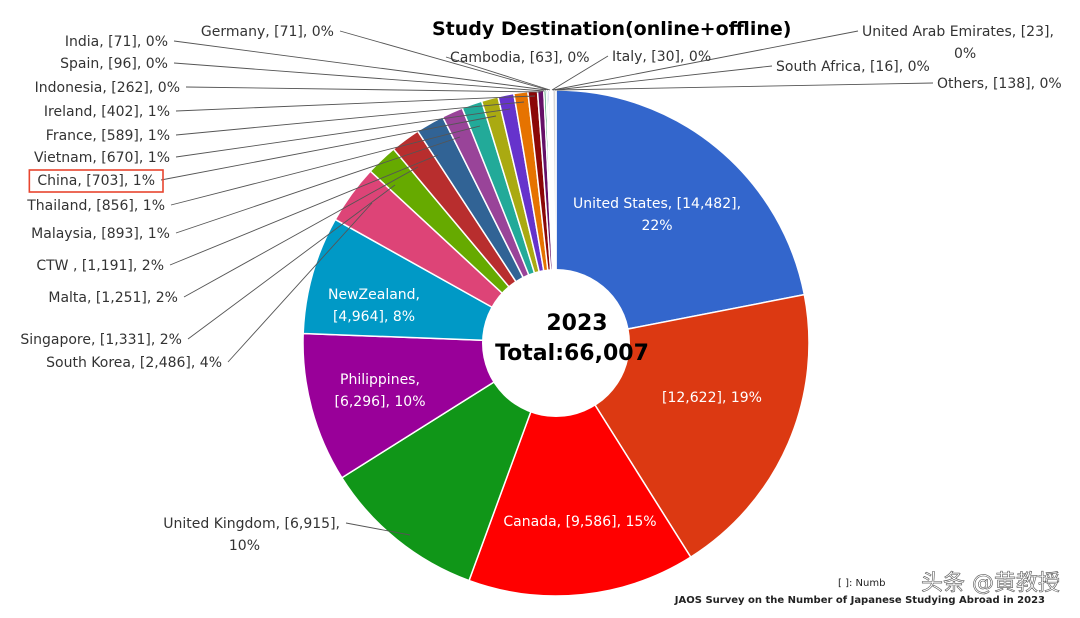 Image resolution: width=1080 pixels, height=618 pixels. I want to click on slice-label: 22%, so click(656, 226).